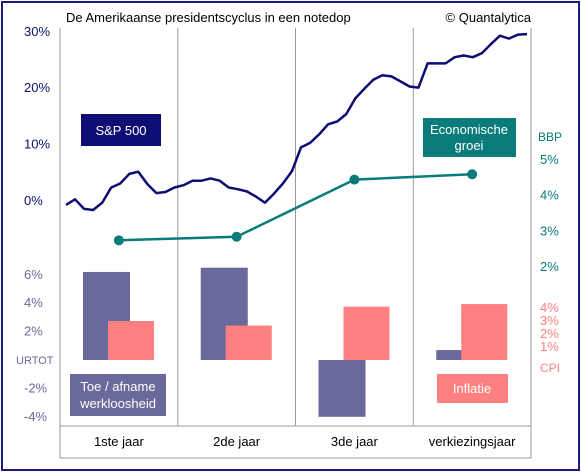 The width and height of the screenshot is (581, 472). I want to click on unemployment-tick-label: 6%, so click(33, 274).